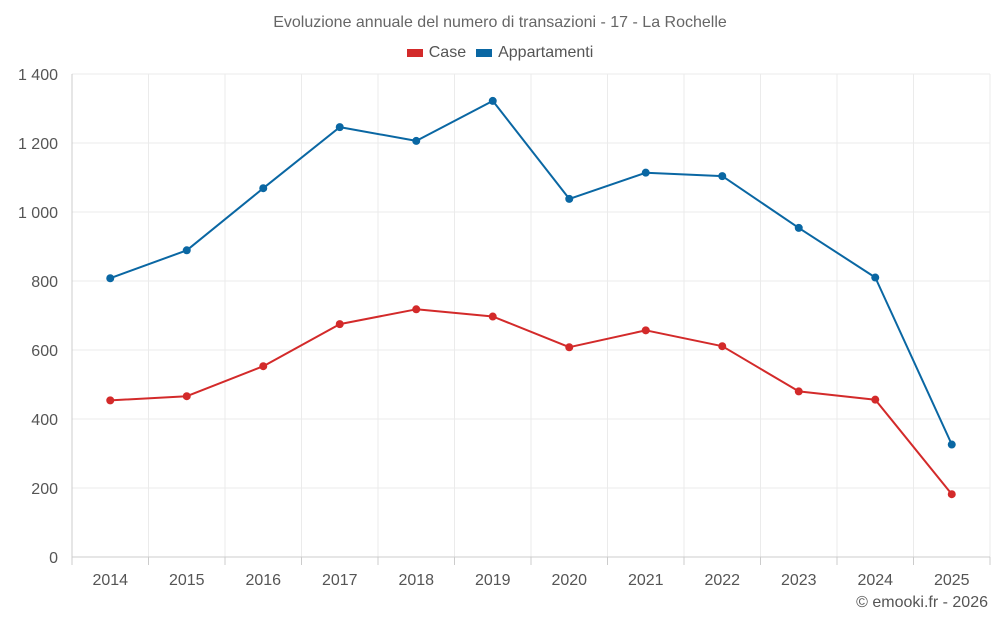  What do you see at coordinates (44, 282) in the screenshot?
I see `y-tick-label: 800` at bounding box center [44, 282].